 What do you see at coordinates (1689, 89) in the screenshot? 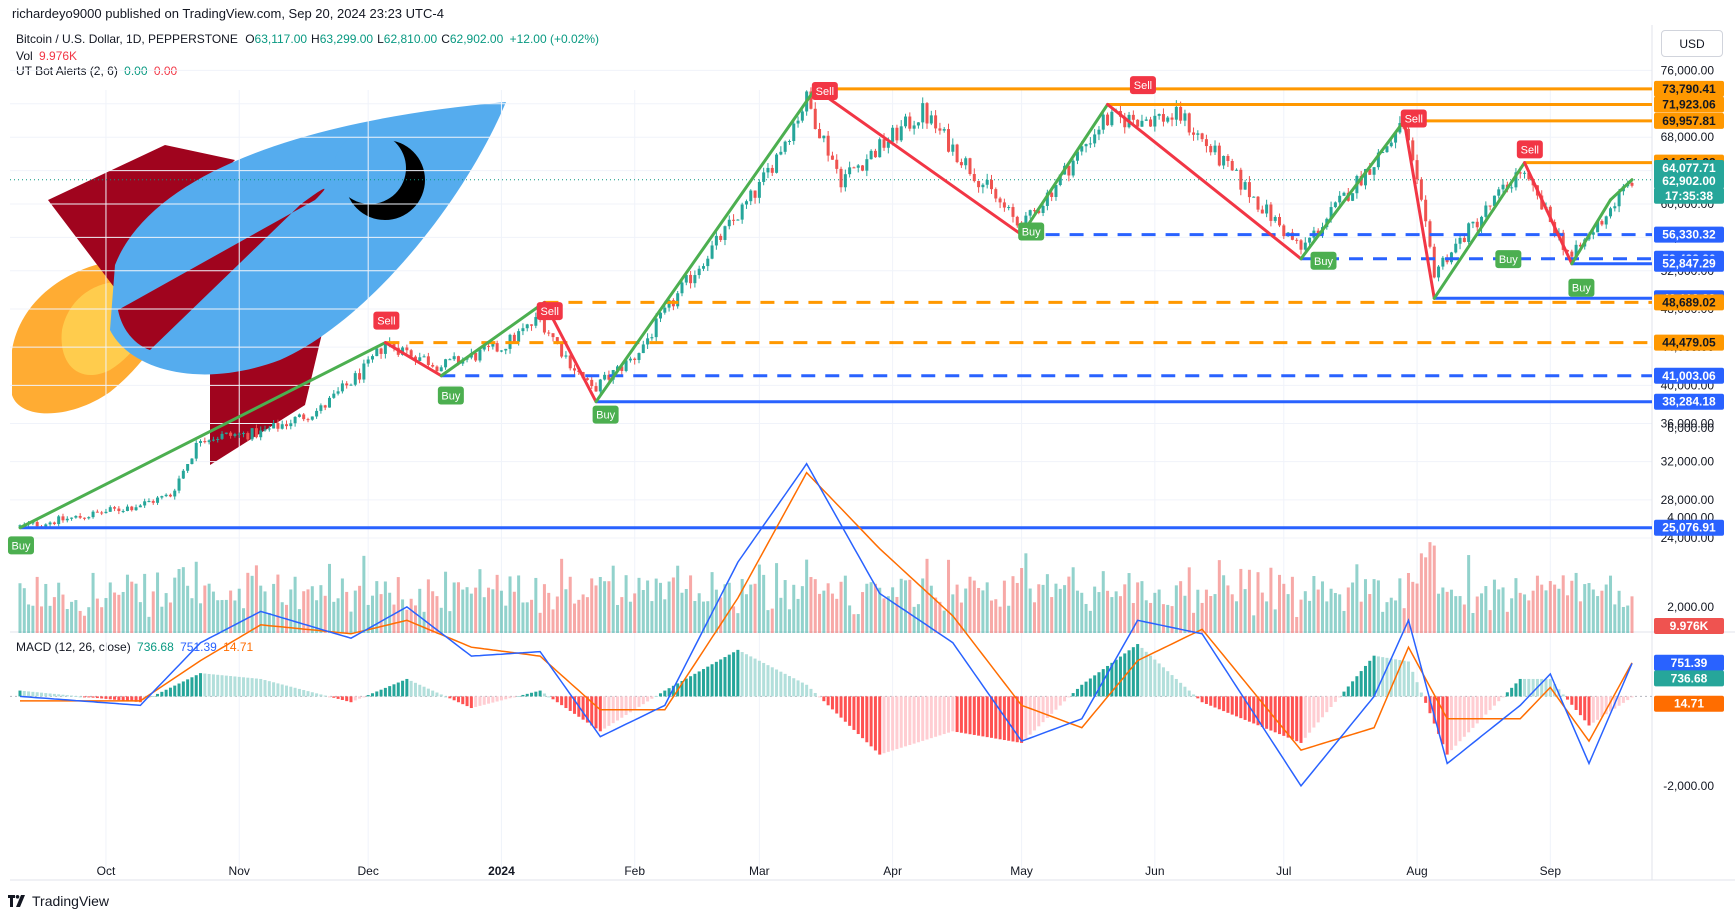
I see `price-tag-text: 73,790.41` at bounding box center [1689, 89].